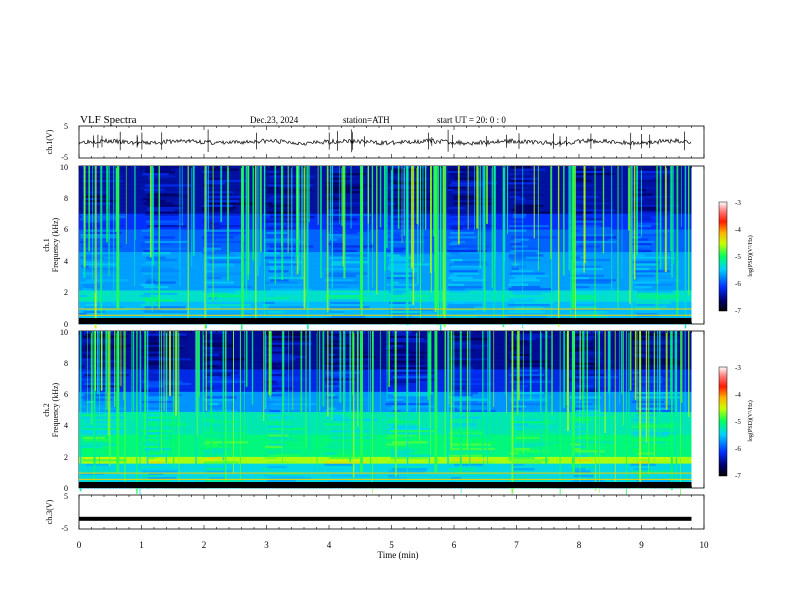 The image size is (792, 612). I want to click on narrowband-line, so click(385, 309).